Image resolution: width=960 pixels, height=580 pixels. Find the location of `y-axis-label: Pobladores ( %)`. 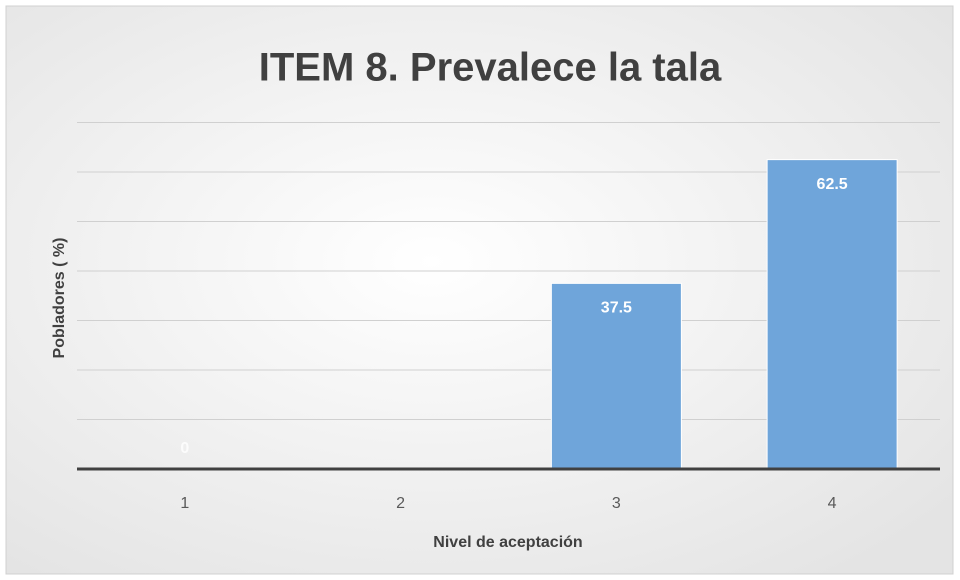

y-axis-label: Pobladores ( %) is located at coordinates (59, 298).